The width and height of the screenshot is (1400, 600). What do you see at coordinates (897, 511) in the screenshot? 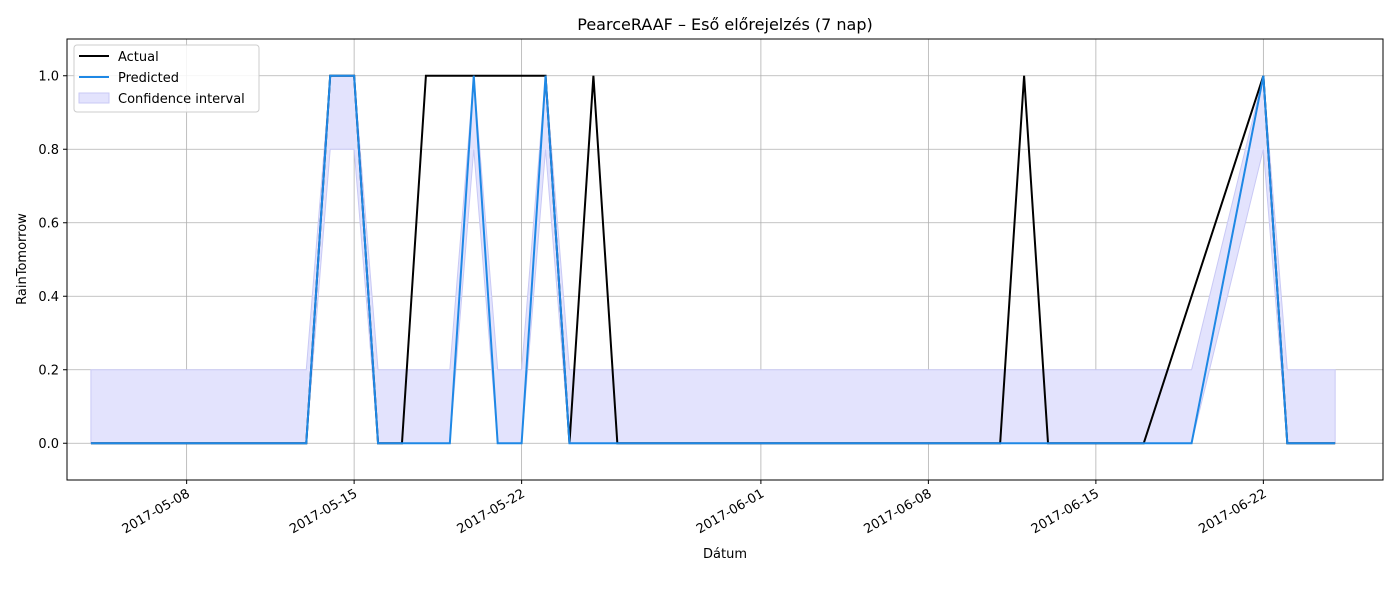
I see `x-tick-label: 2017-06-08` at bounding box center [897, 511].